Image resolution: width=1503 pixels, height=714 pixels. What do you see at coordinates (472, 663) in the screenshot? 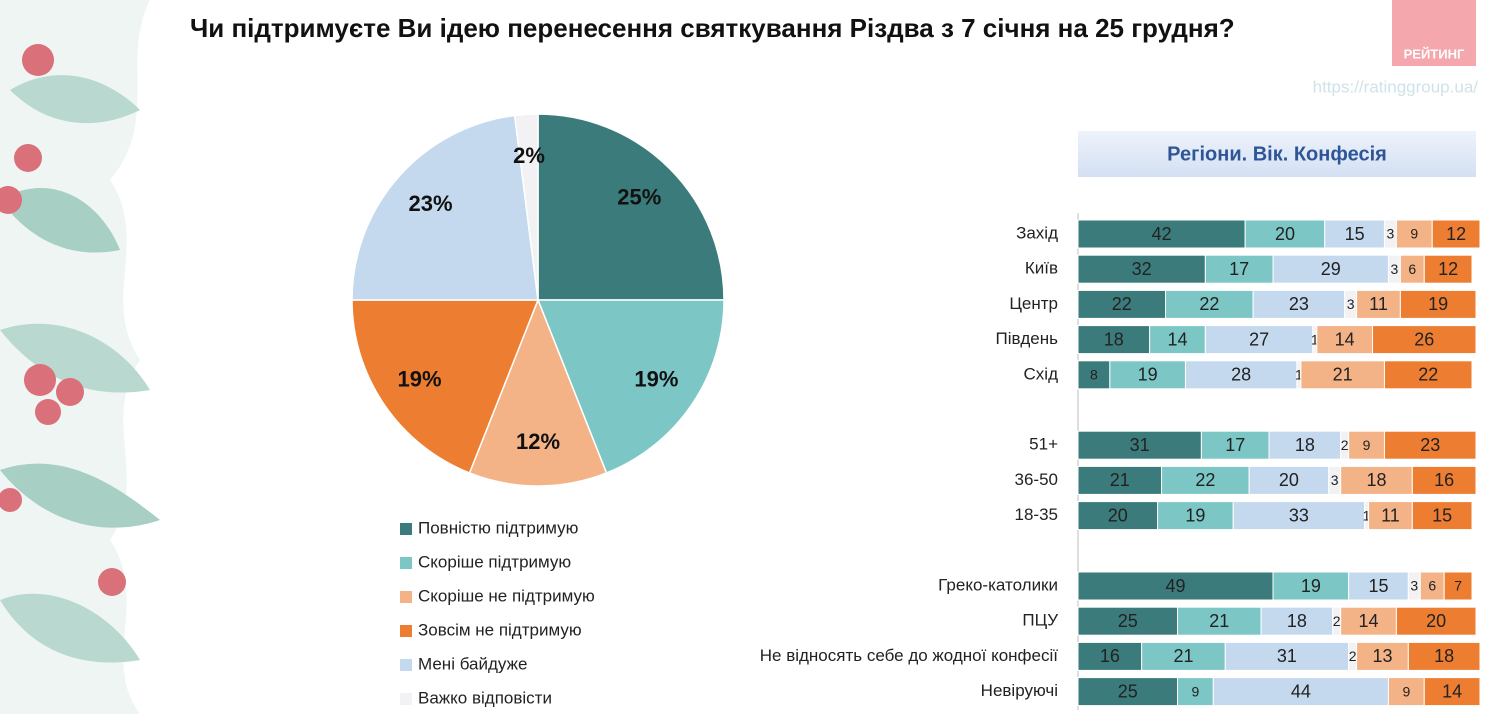
I see `legend-label: Мені байдуже` at bounding box center [472, 663].